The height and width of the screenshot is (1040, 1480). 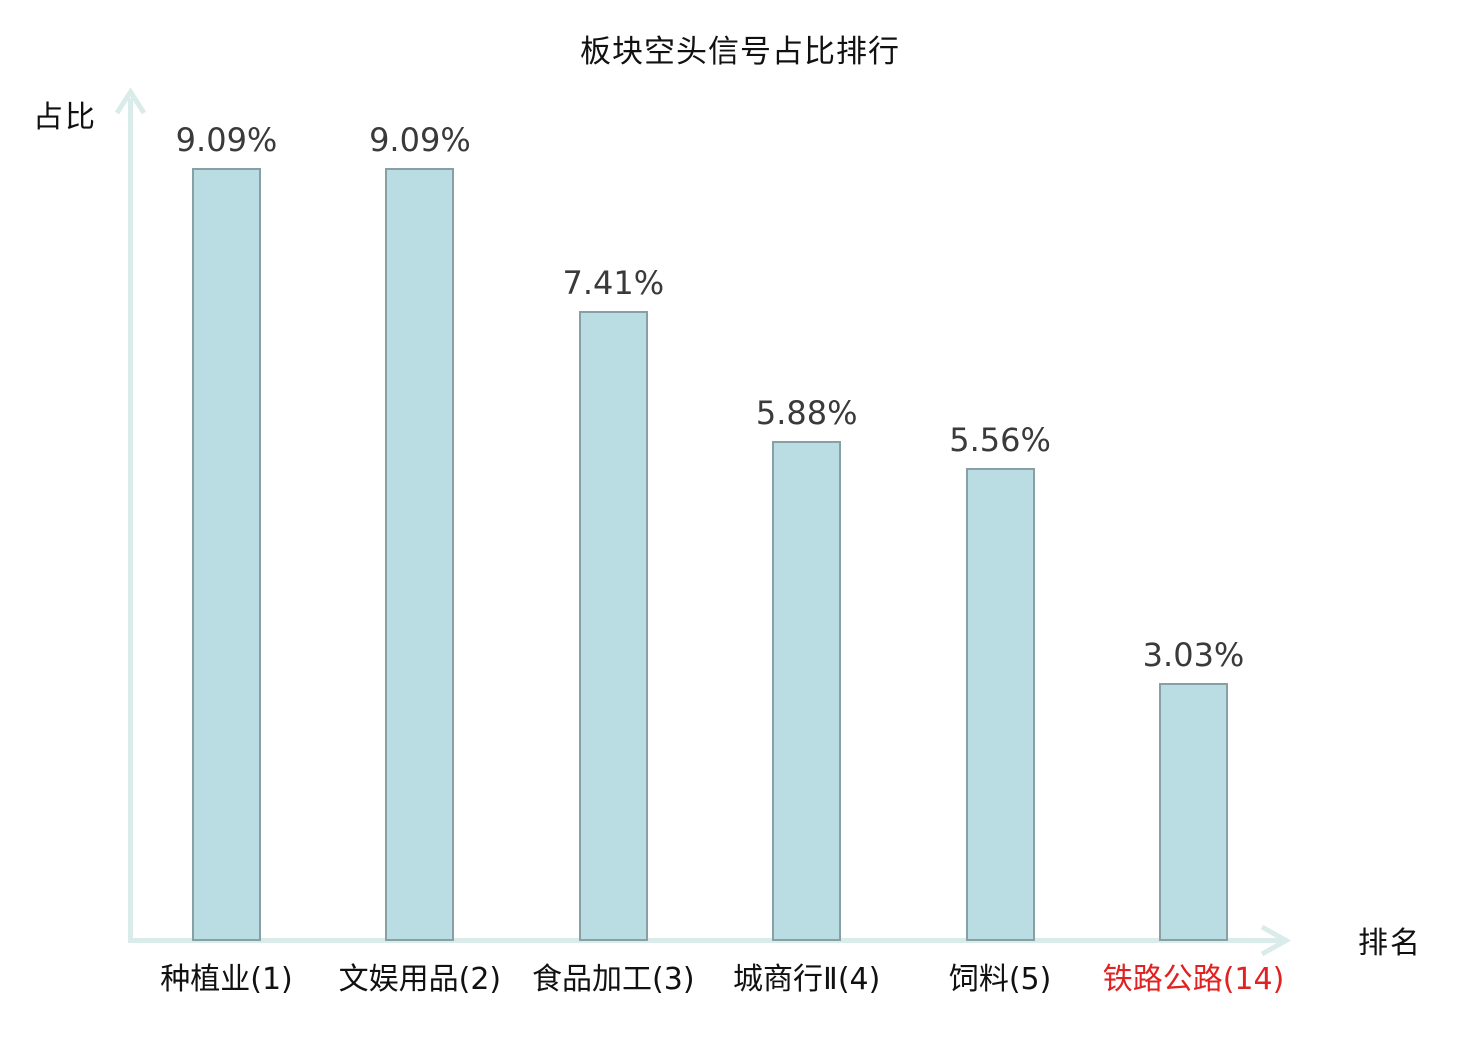 What do you see at coordinates (1193, 655) in the screenshot?
I see `bar-value-label: 3.03%` at bounding box center [1193, 655].